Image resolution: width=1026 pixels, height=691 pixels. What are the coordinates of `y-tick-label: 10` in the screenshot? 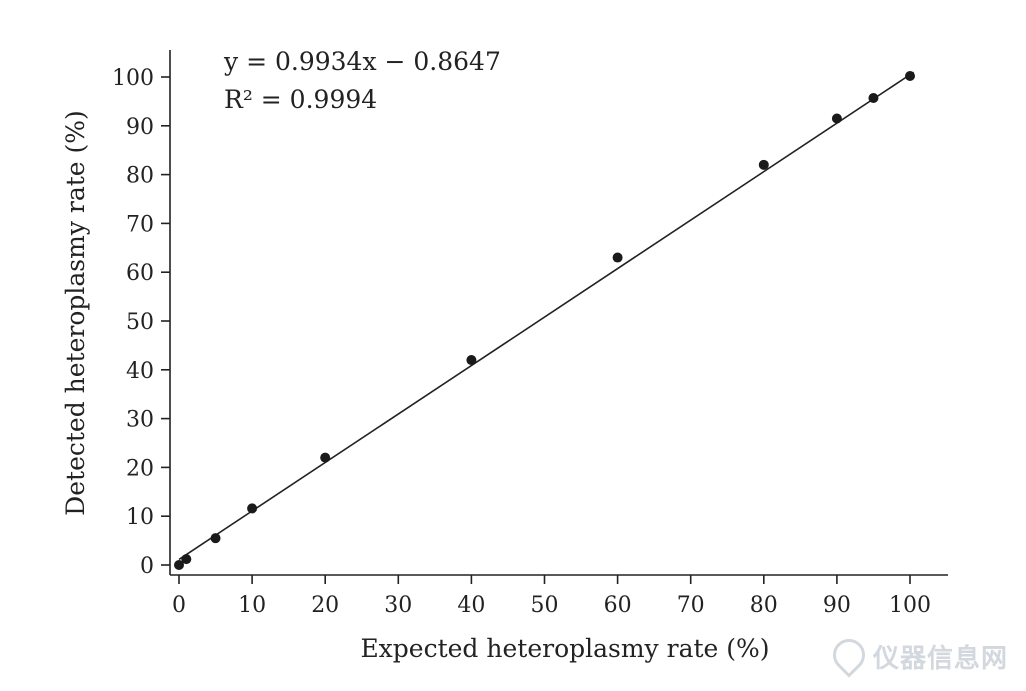 It's located at (140, 517).